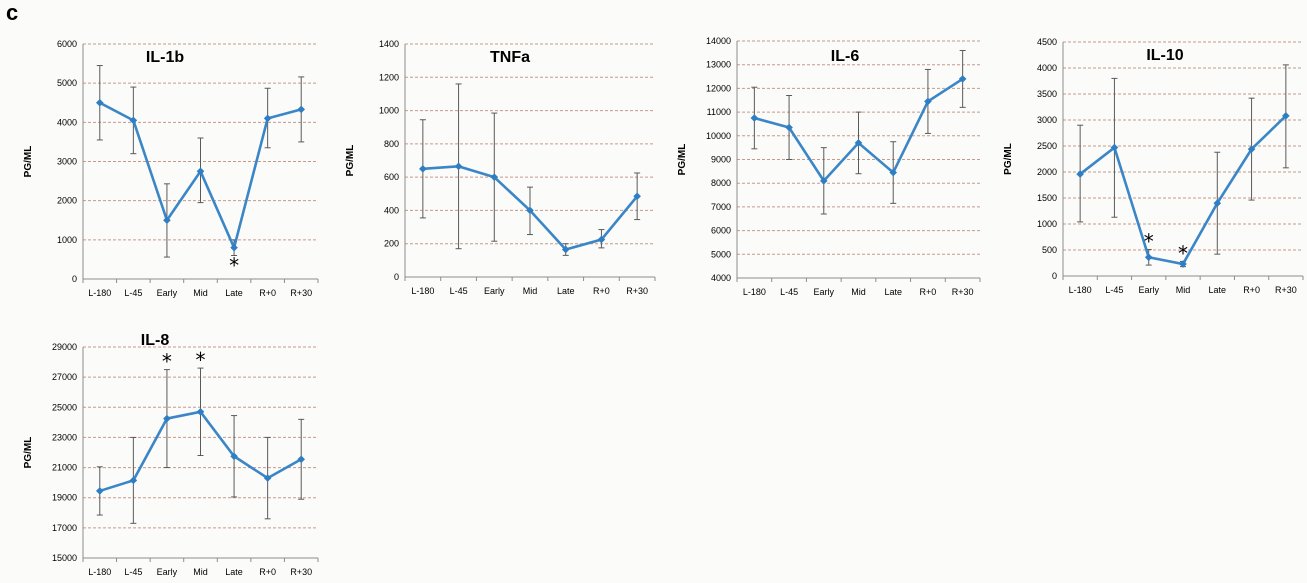  I want to click on y-tick-label: 19000, so click(64, 498).